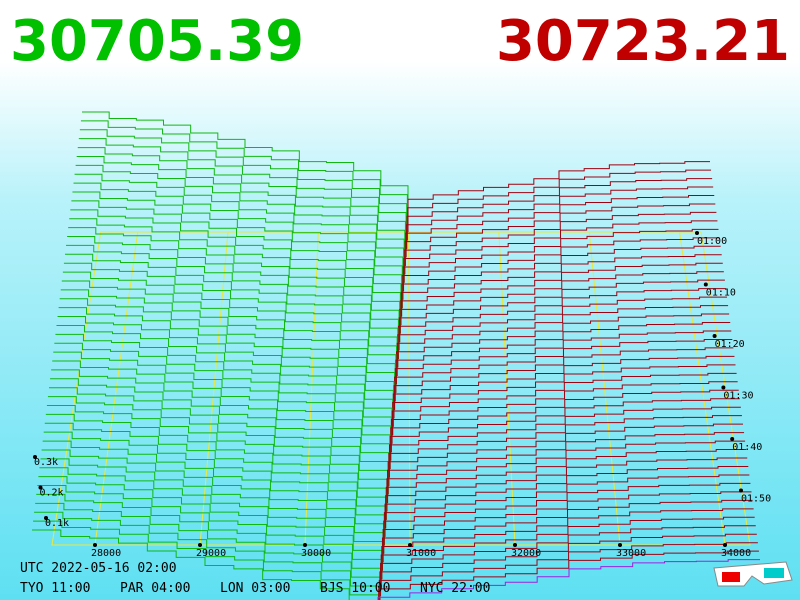  What do you see at coordinates (116, 388) in the screenshot?
I see `price-grid` at bounding box center [116, 388].